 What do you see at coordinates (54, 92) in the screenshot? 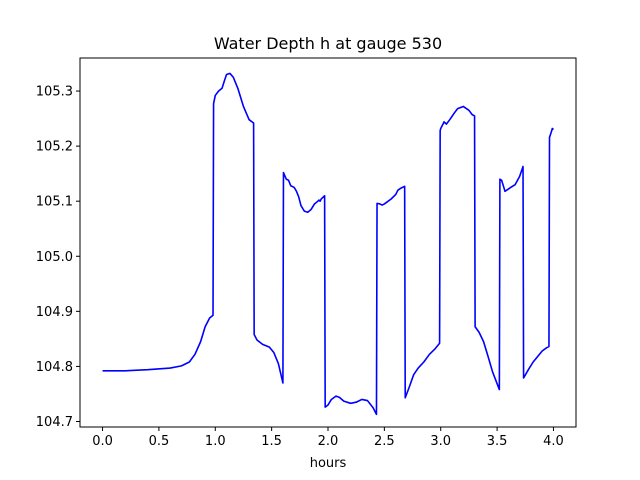
I see `y-tick-label: 105.3` at bounding box center [54, 92].